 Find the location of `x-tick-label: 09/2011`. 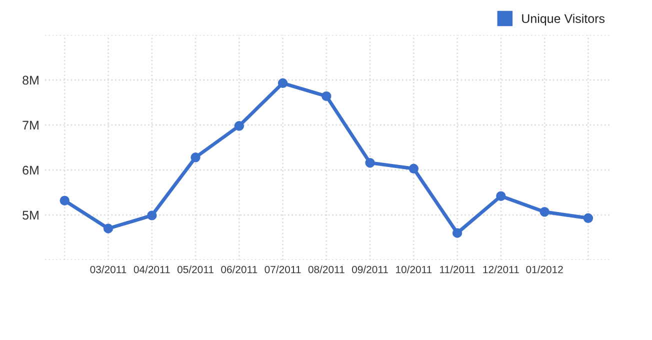

x-tick-label: 09/2011 is located at coordinates (370, 270).